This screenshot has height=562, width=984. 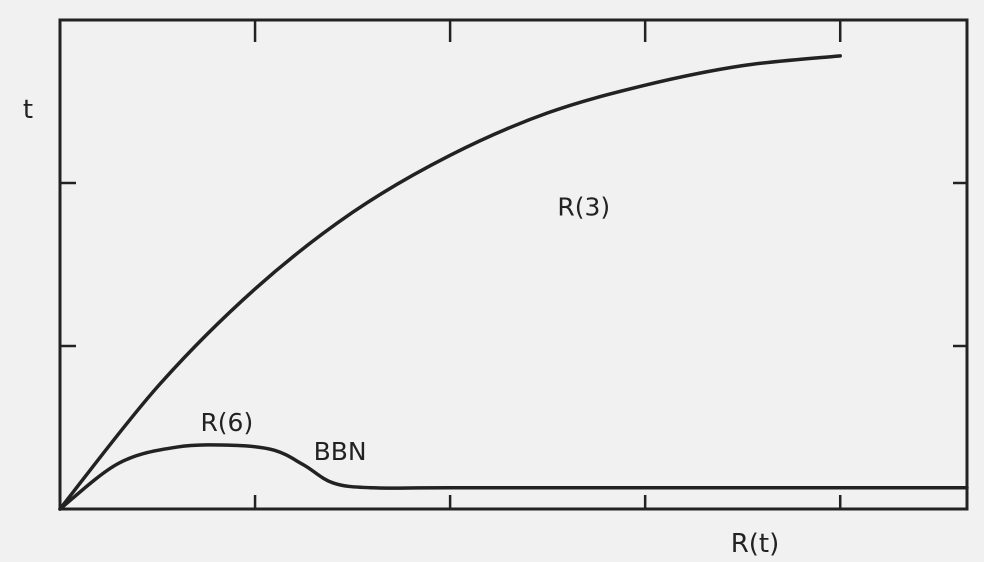 I want to click on x-axis-label: R(t), so click(x=755, y=544).